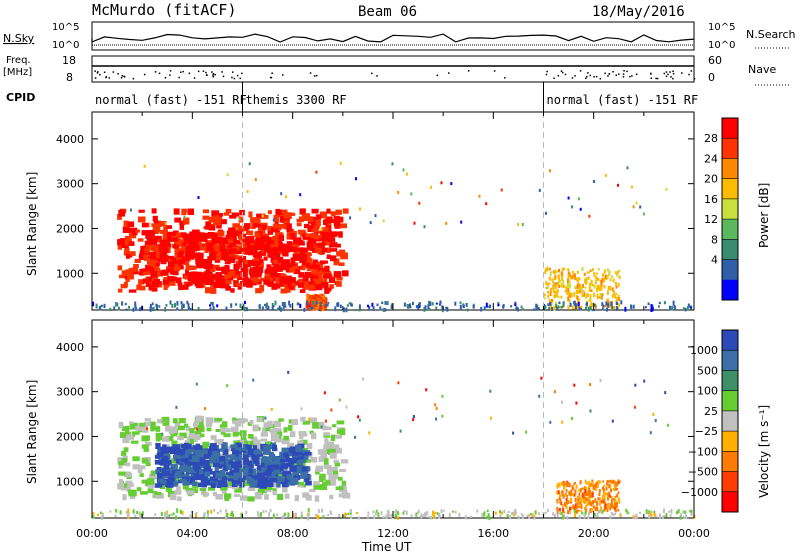 The image size is (800, 554). Describe the element at coordinates (730, 340) in the screenshot. I see `colorbar-swatch` at that location.